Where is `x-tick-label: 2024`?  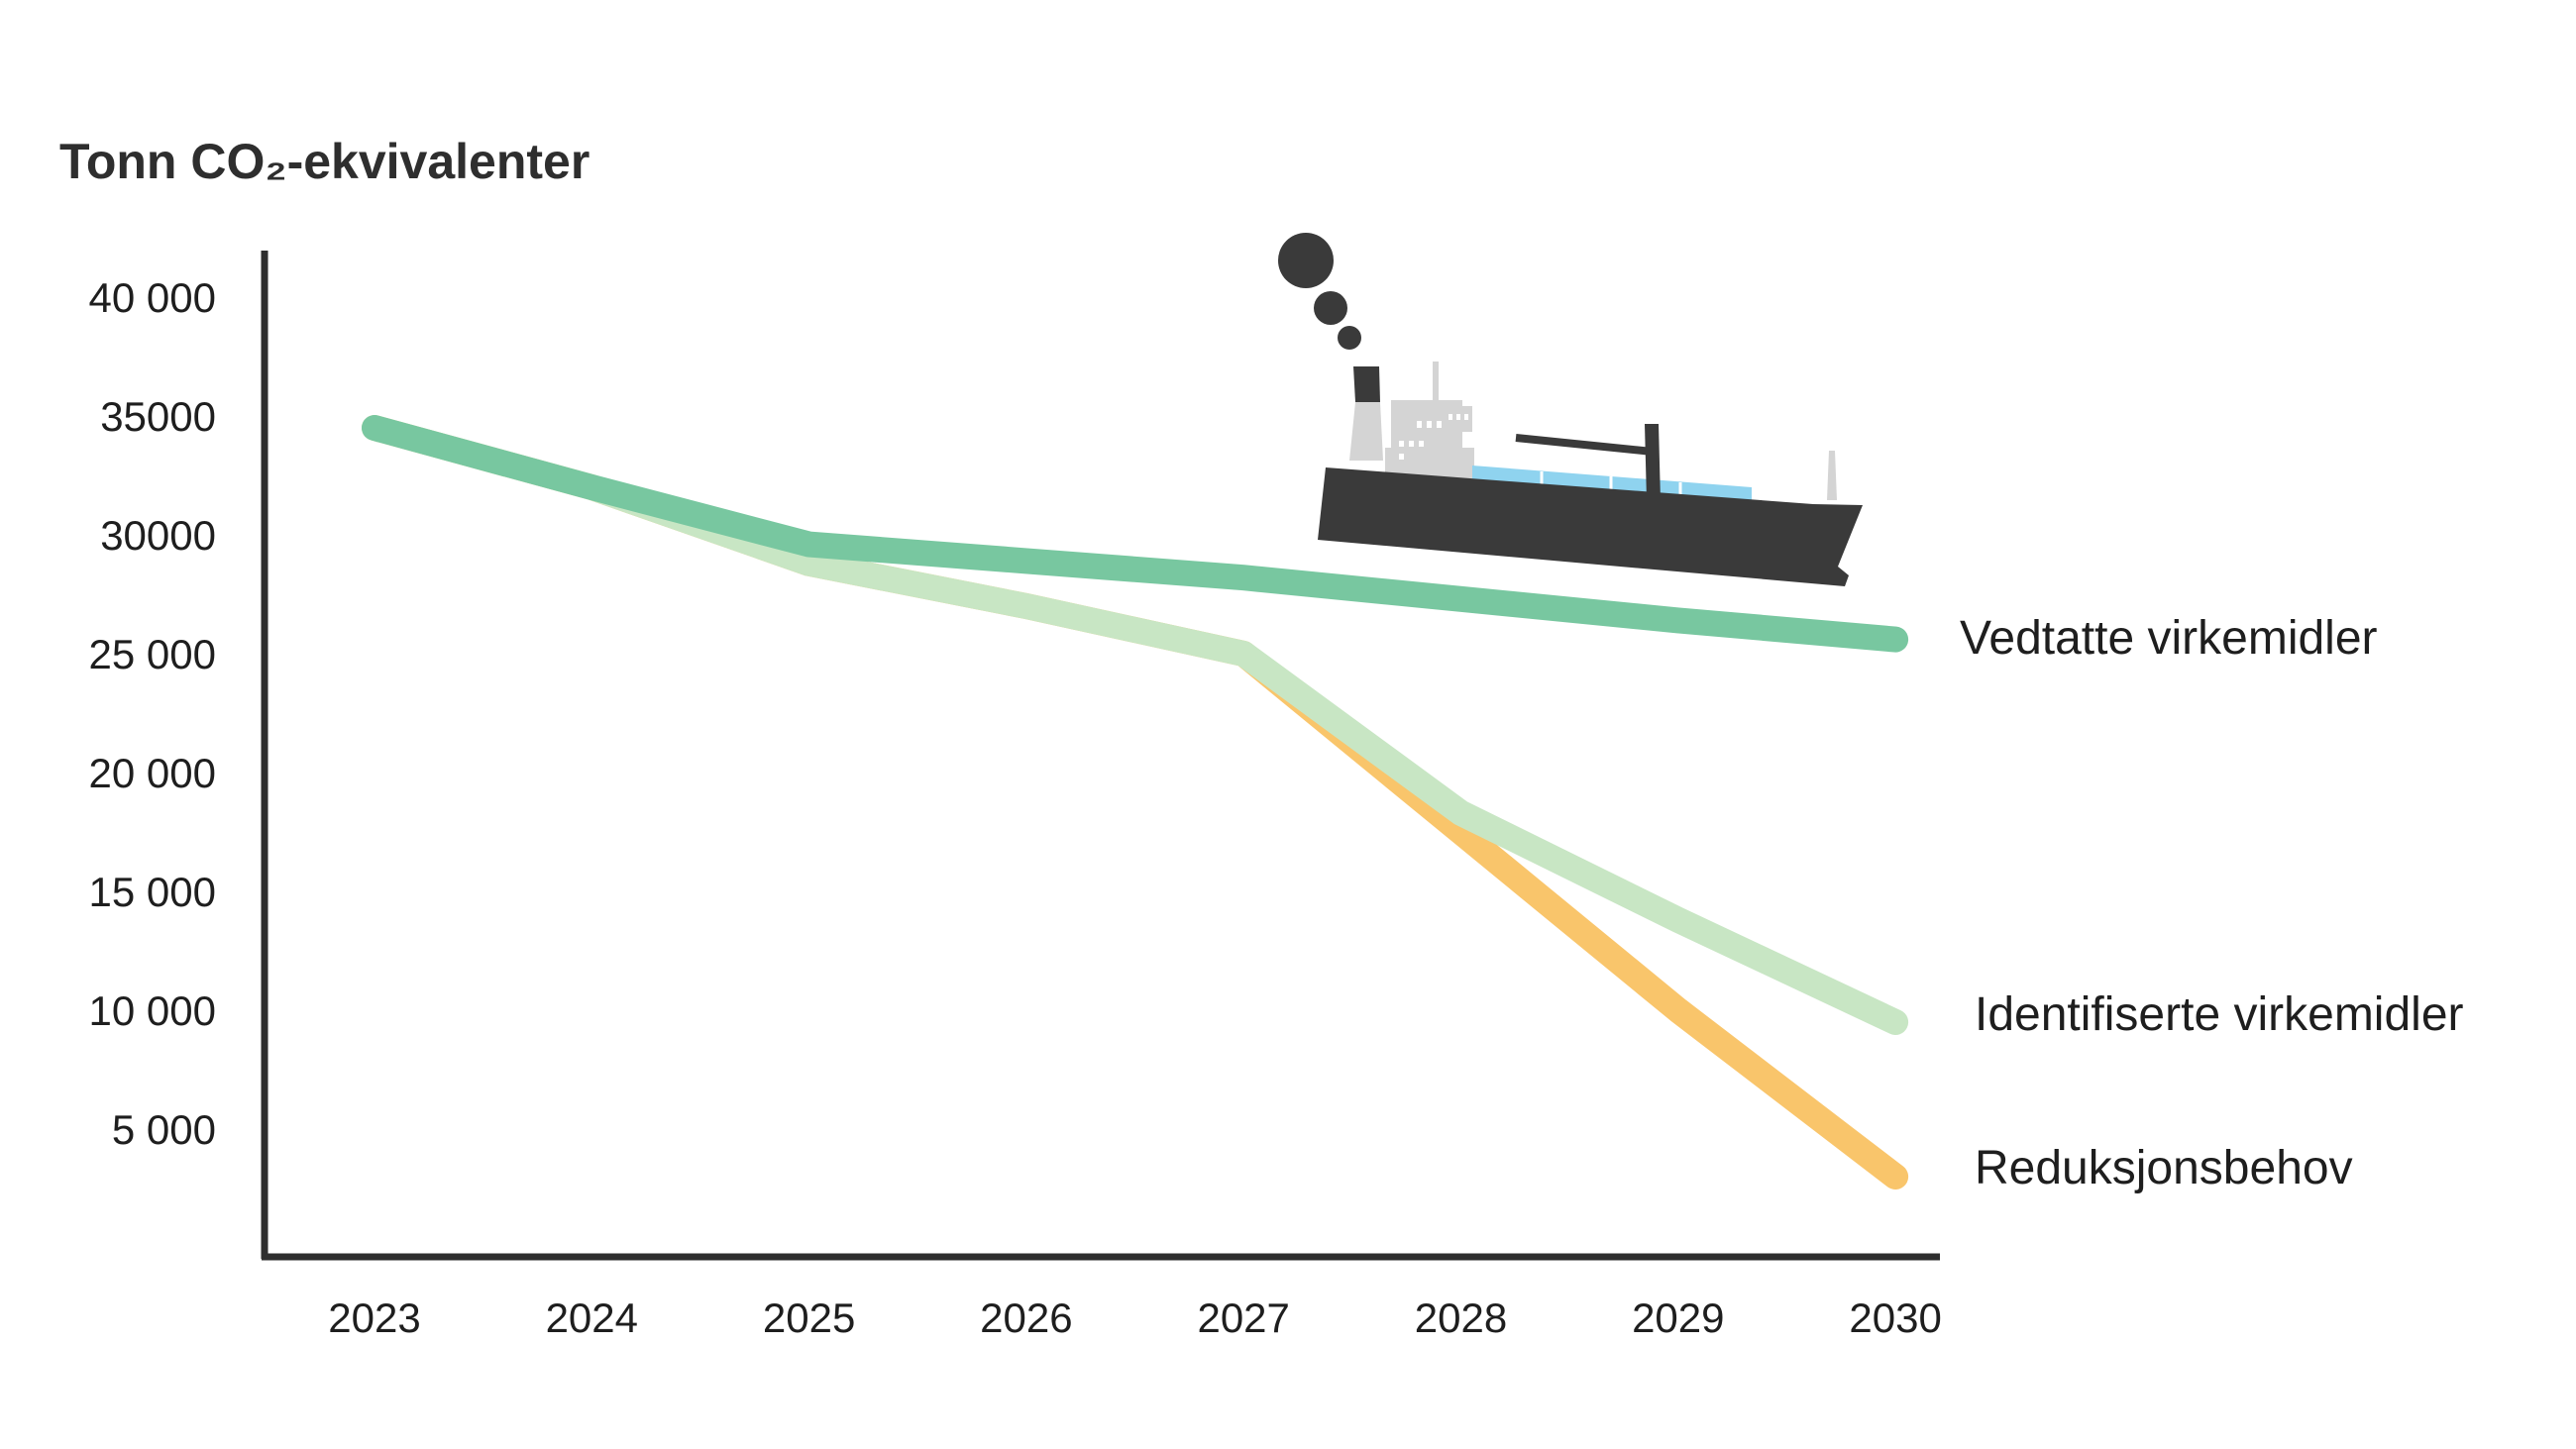 x-tick-label: 2024 is located at coordinates (592, 1317).